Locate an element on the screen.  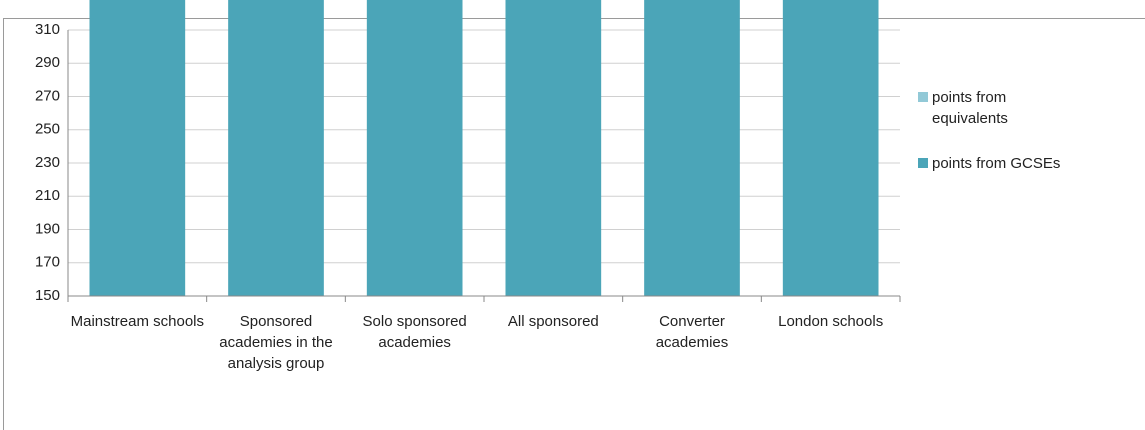
x-tick-label: Solo sponsored academies is located at coordinates (414, 332).